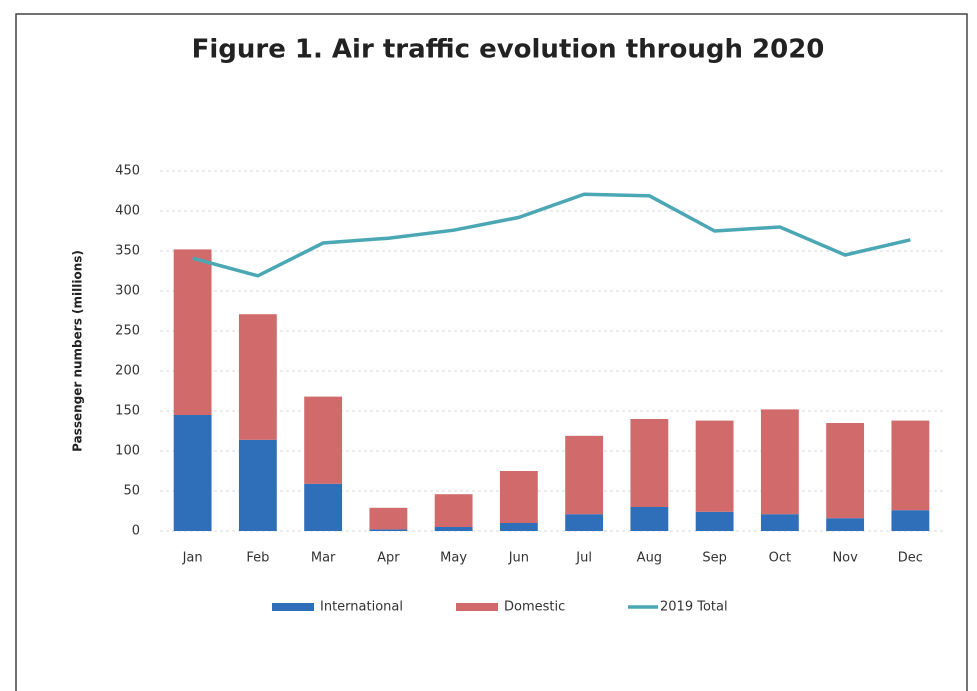 Image resolution: width=977 pixels, height=691 pixels. Describe the element at coordinates (649, 558) in the screenshot. I see `x-tick-label: Aug` at that location.